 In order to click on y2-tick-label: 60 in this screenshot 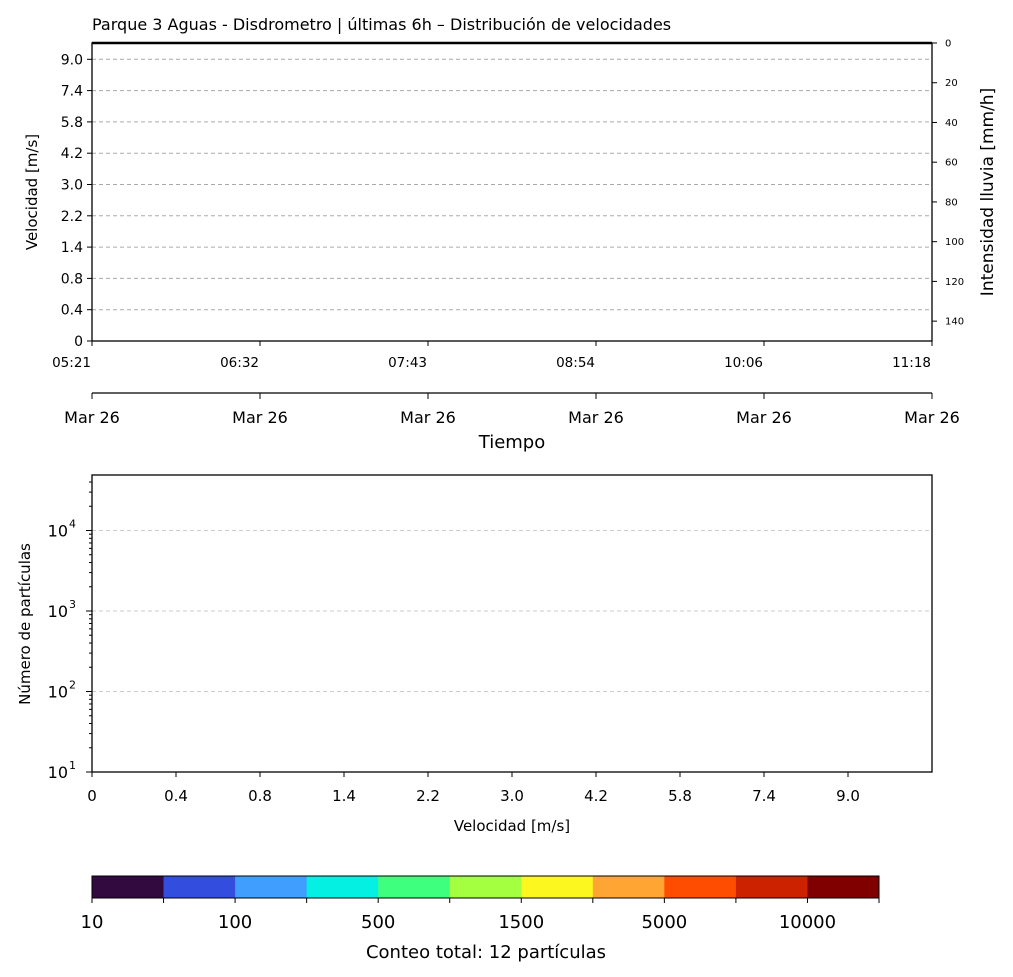, I will do `click(951, 163)`.